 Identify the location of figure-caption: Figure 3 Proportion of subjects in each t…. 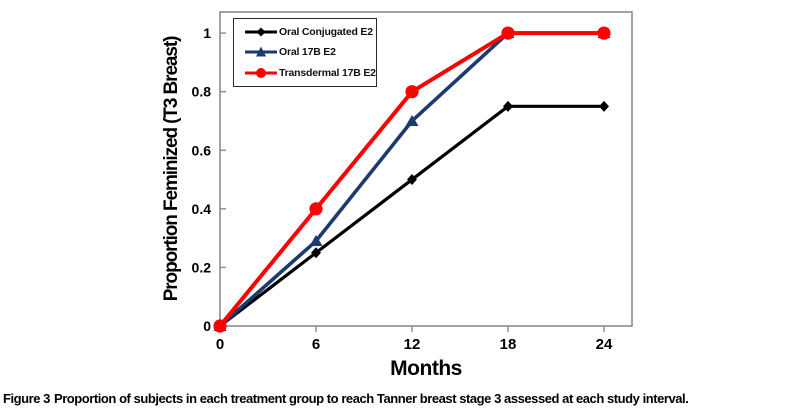
(397, 398).